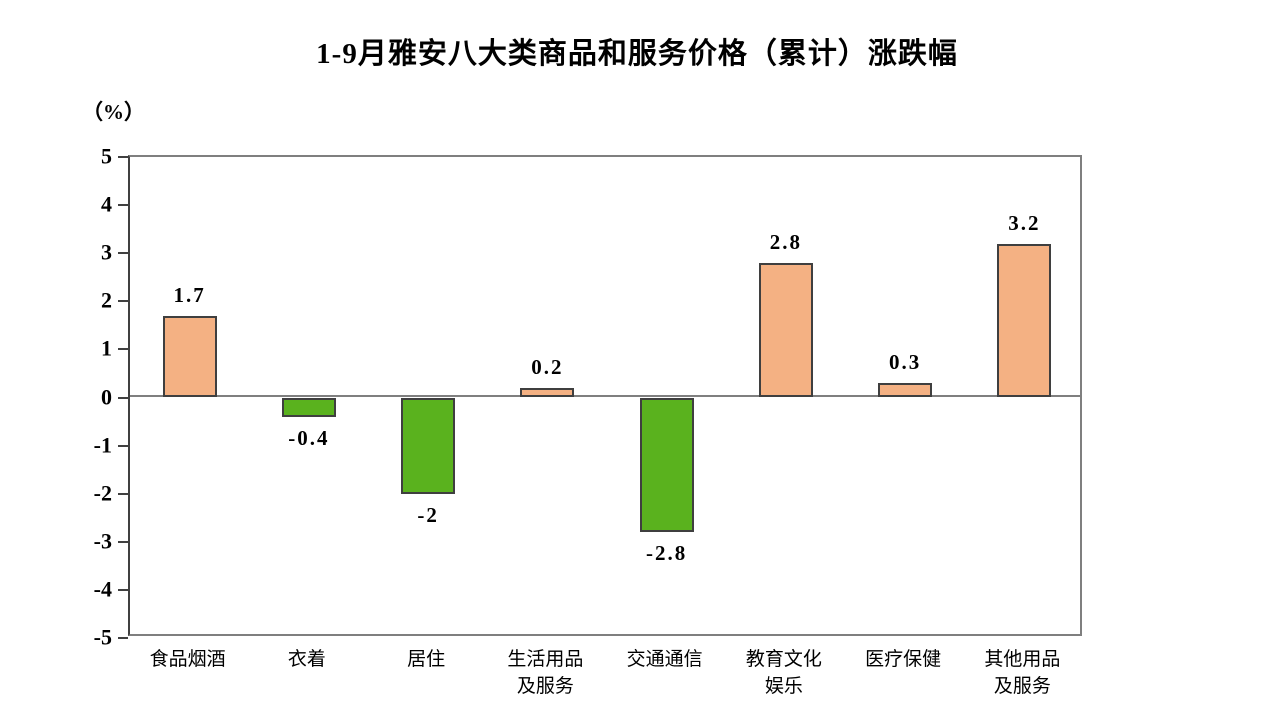 This screenshot has height=726, width=1274. What do you see at coordinates (189, 294) in the screenshot?
I see `bar-value-label: 1.7` at bounding box center [189, 294].